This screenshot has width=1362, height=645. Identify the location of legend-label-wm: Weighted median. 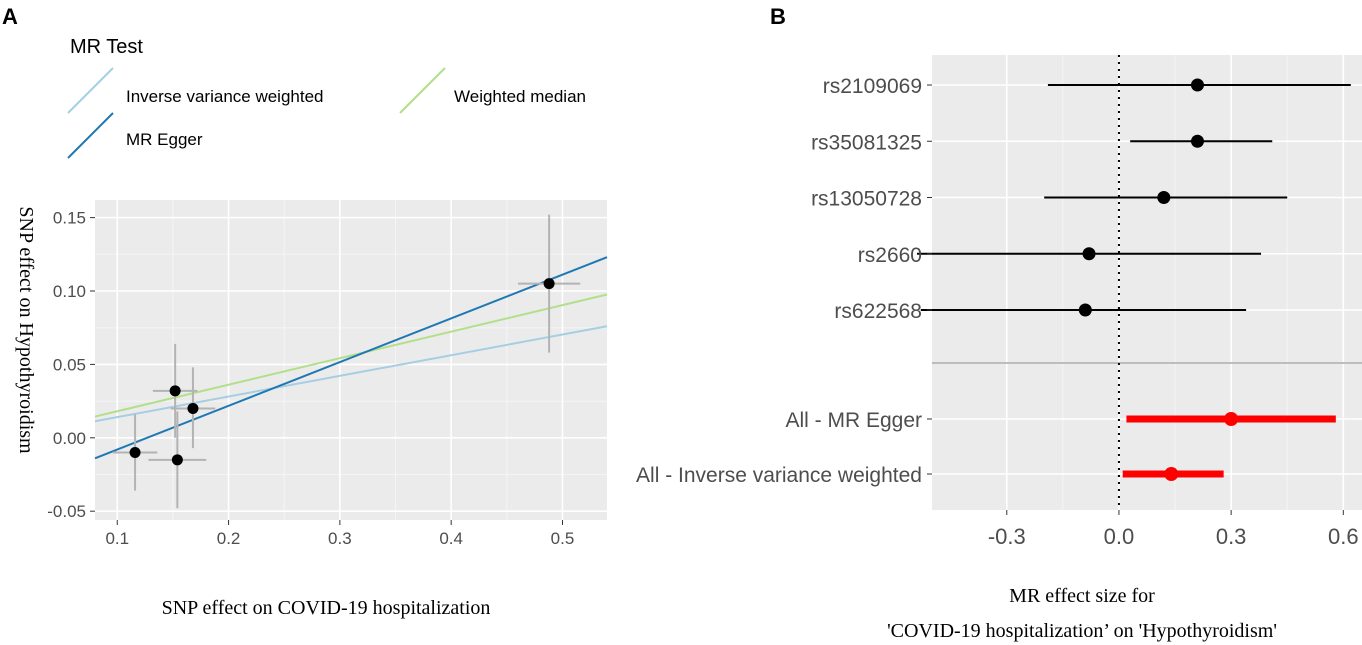
(520, 96).